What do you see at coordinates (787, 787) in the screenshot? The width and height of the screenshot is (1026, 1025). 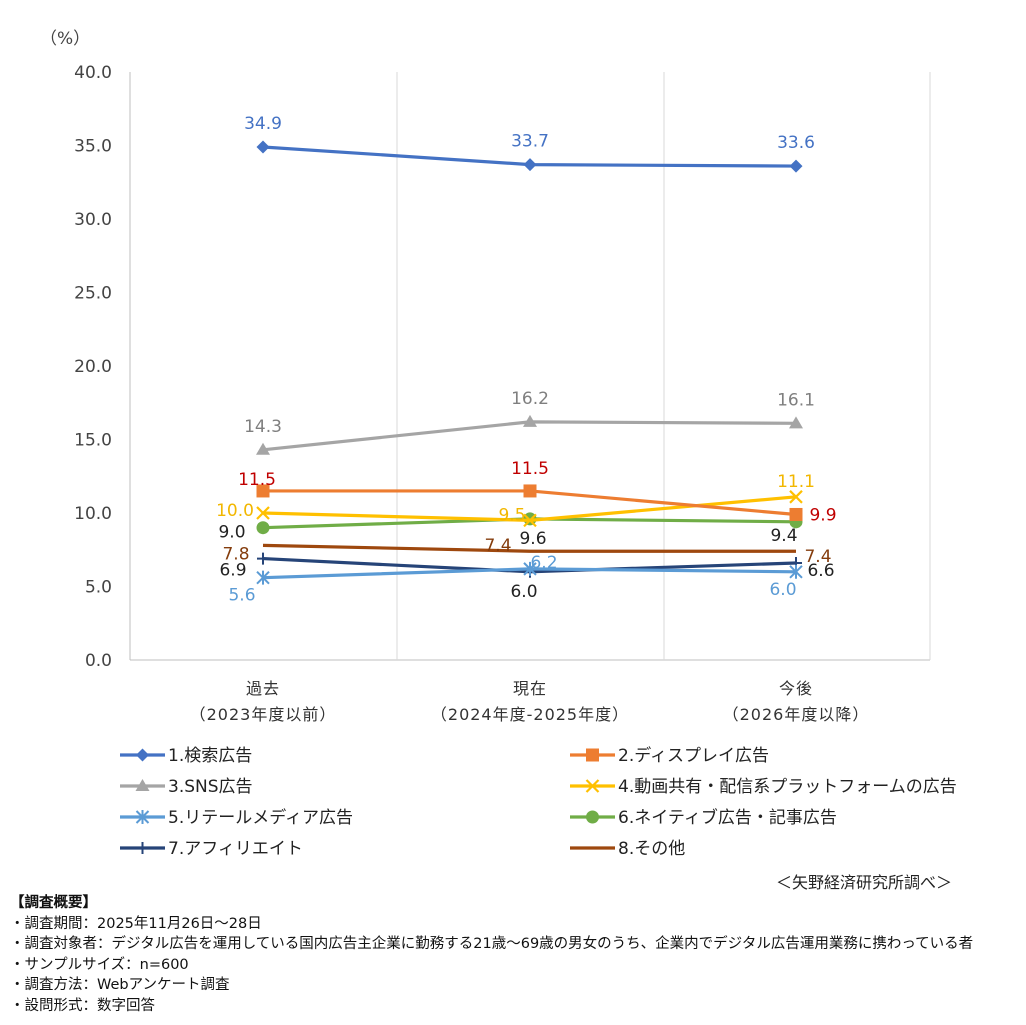 I see `legend-label: 4.動画共有・配信系プラットフォームの広告` at bounding box center [787, 787].